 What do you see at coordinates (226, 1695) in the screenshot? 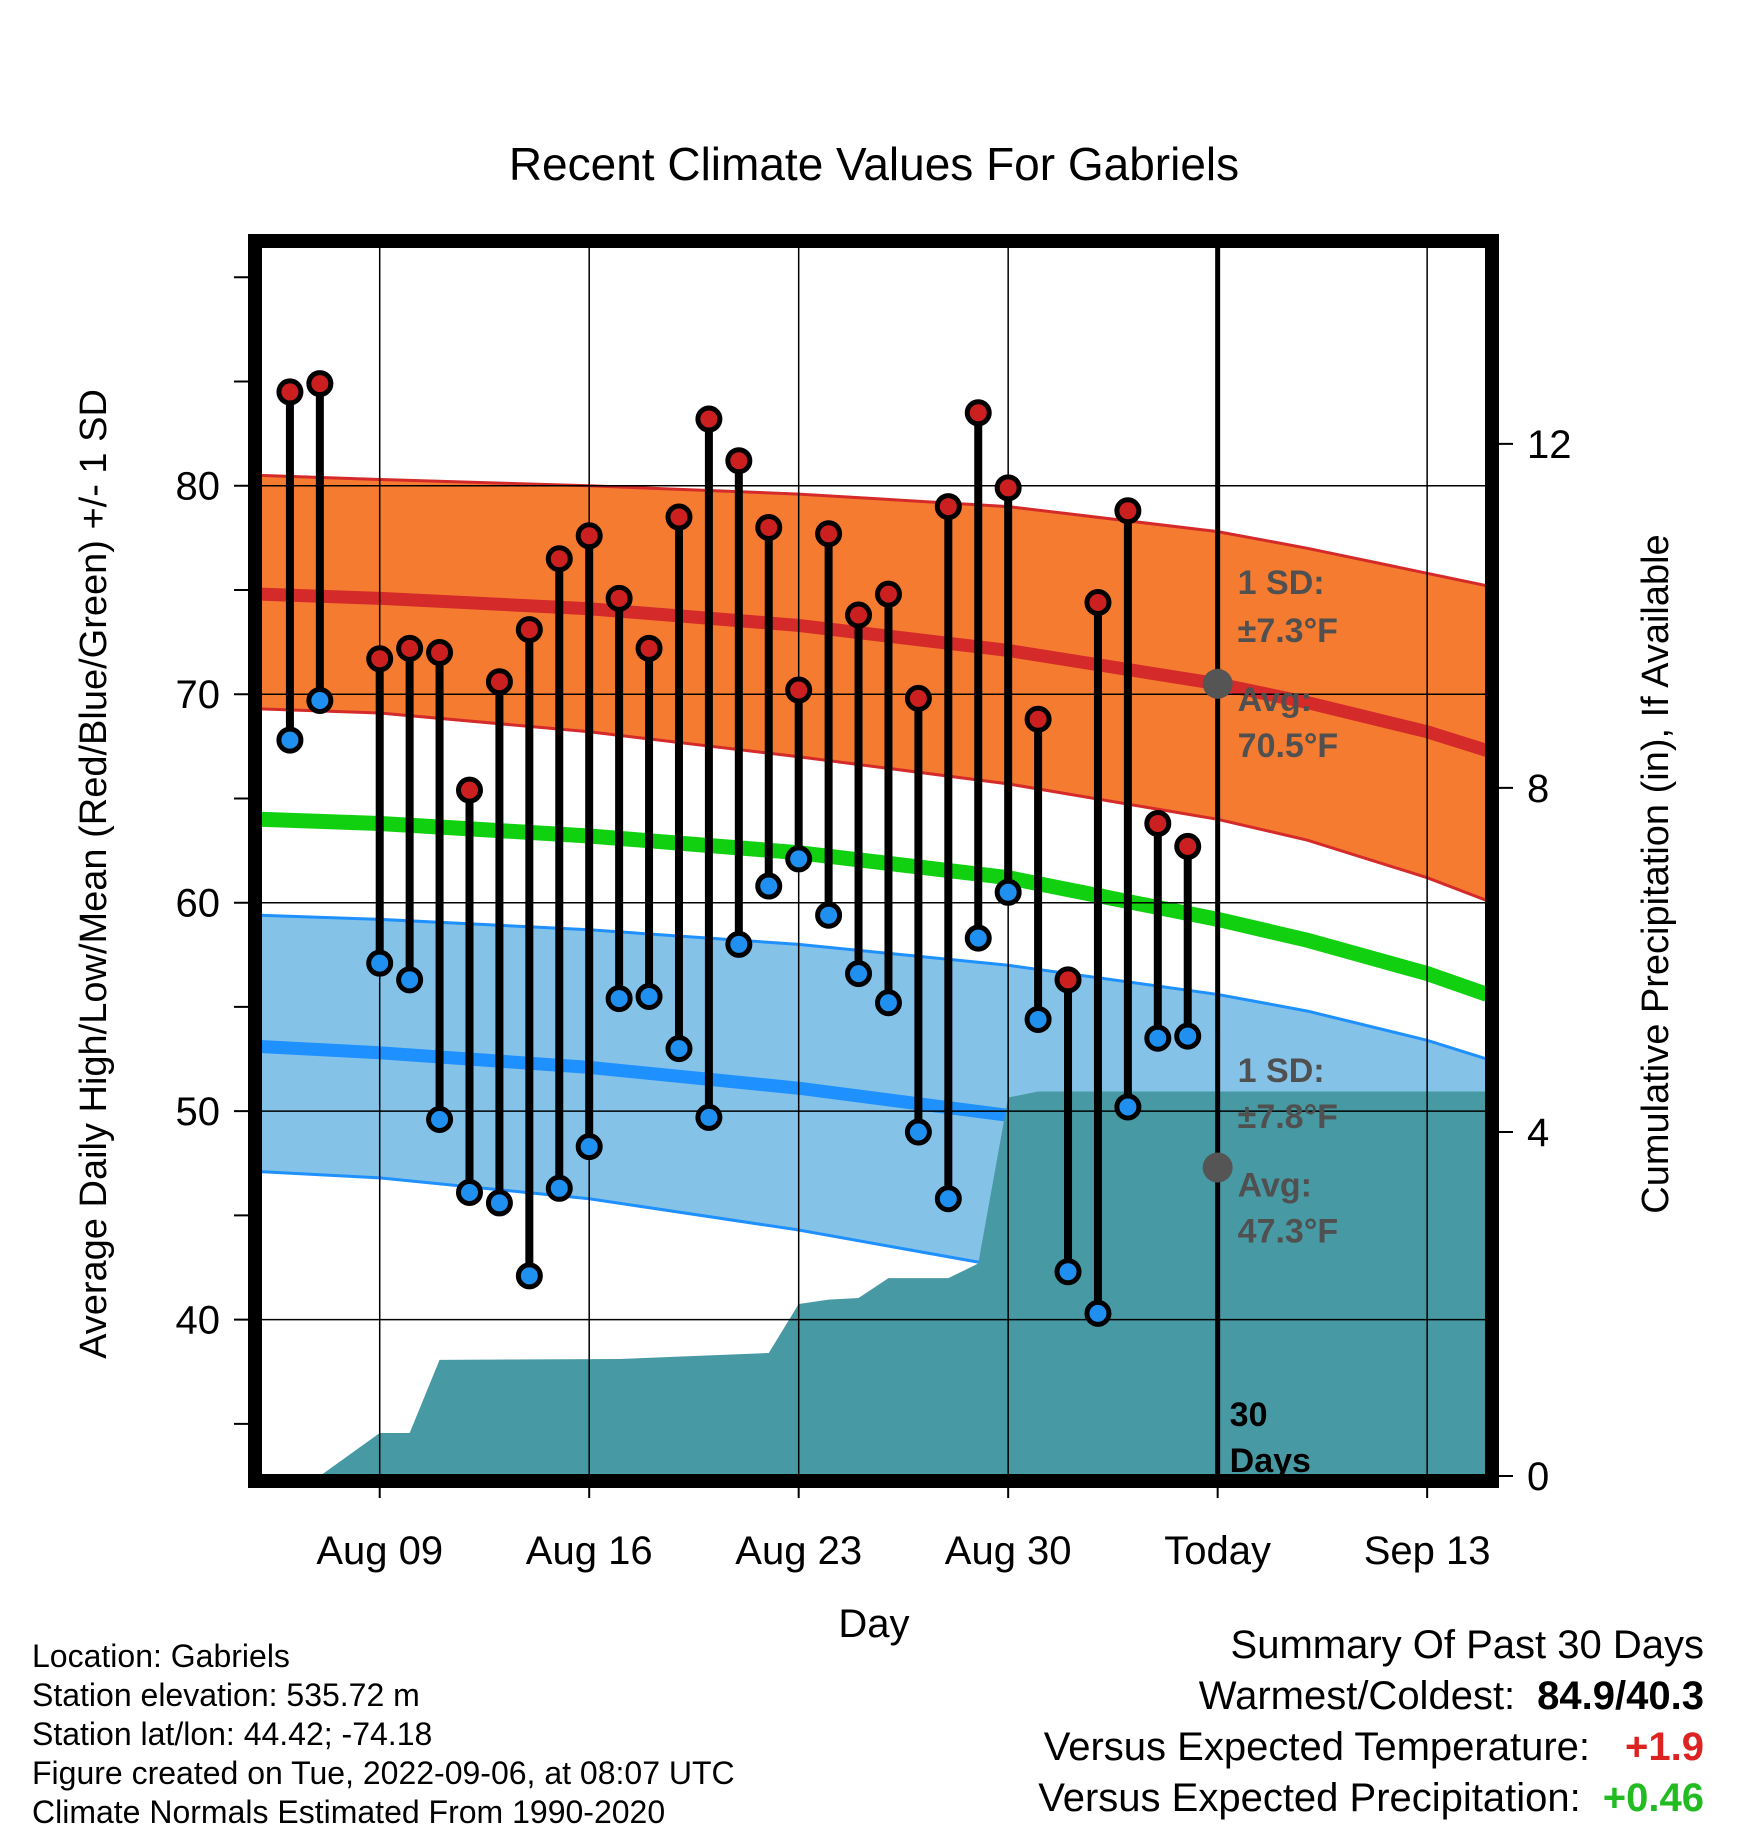
I see `elevation-text: Station elevation: 535.72 m` at bounding box center [226, 1695].